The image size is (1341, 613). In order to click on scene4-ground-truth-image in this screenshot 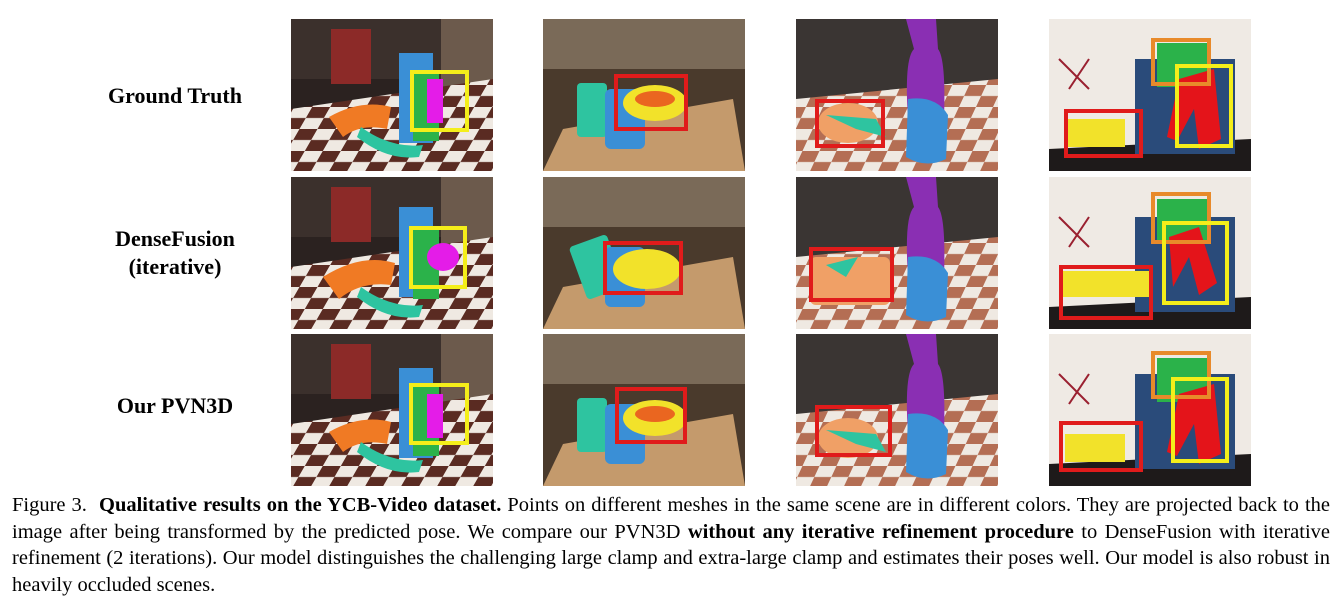, I will do `click(1150, 95)`.